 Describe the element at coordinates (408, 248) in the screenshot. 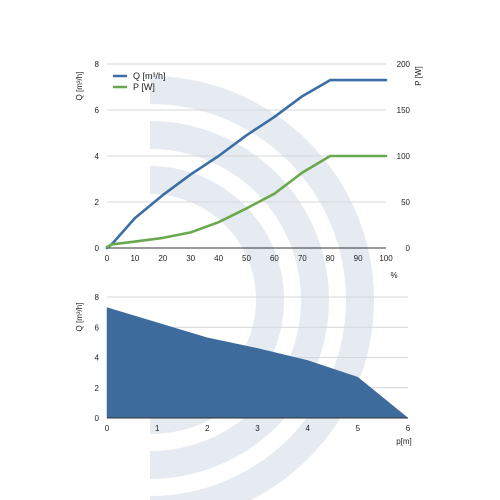

I see `top-y2-tick-label: 0` at that location.